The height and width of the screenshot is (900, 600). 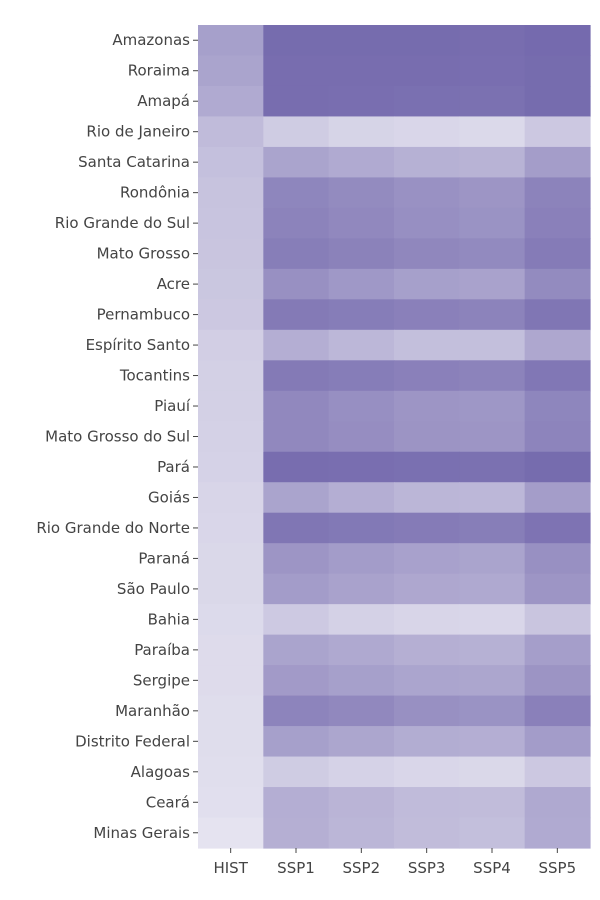 What do you see at coordinates (394, 862) in the screenshot?
I see `x-axis: HIST SSP1 SSP2 SSP3 SSP4 SSP5` at bounding box center [394, 862].